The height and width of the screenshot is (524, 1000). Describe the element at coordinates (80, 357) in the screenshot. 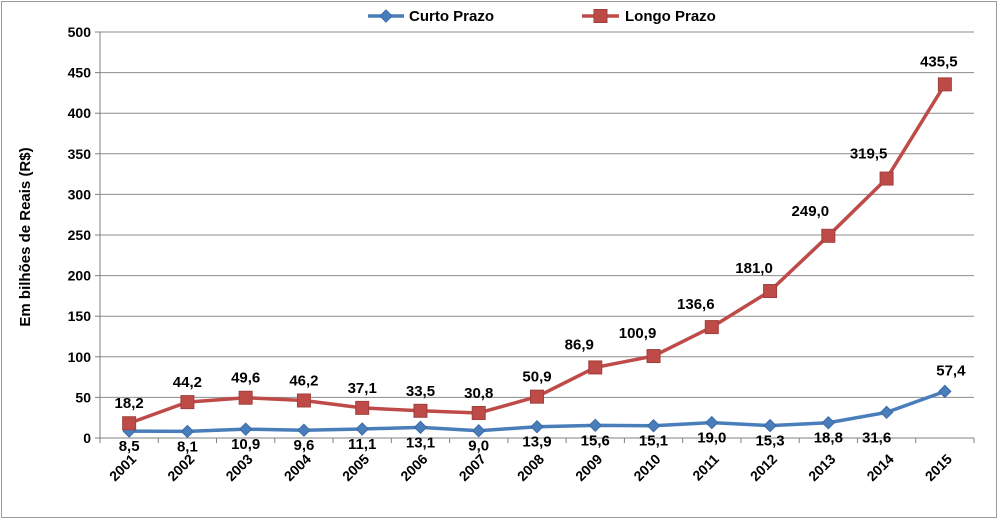

I see `y-tick-label: 100` at that location.